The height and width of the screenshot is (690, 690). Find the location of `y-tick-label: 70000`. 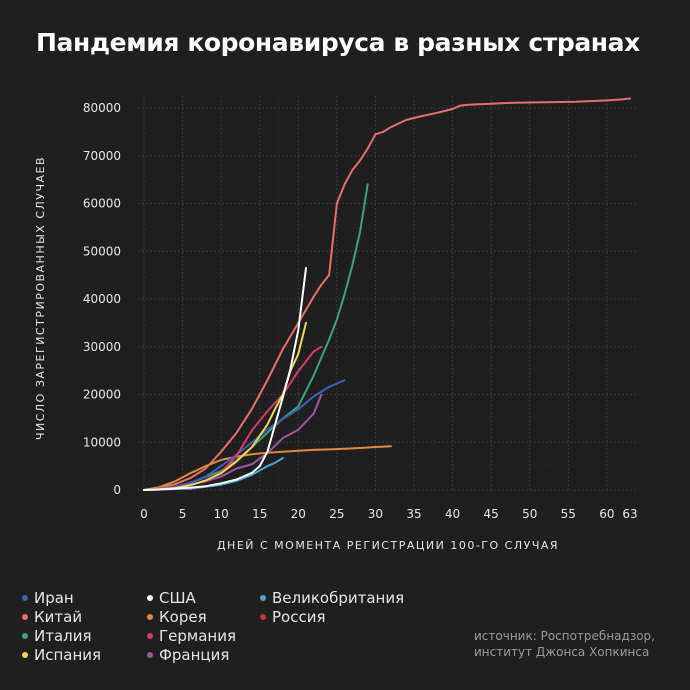

y-tick-label: 70000 is located at coordinates (102, 156).